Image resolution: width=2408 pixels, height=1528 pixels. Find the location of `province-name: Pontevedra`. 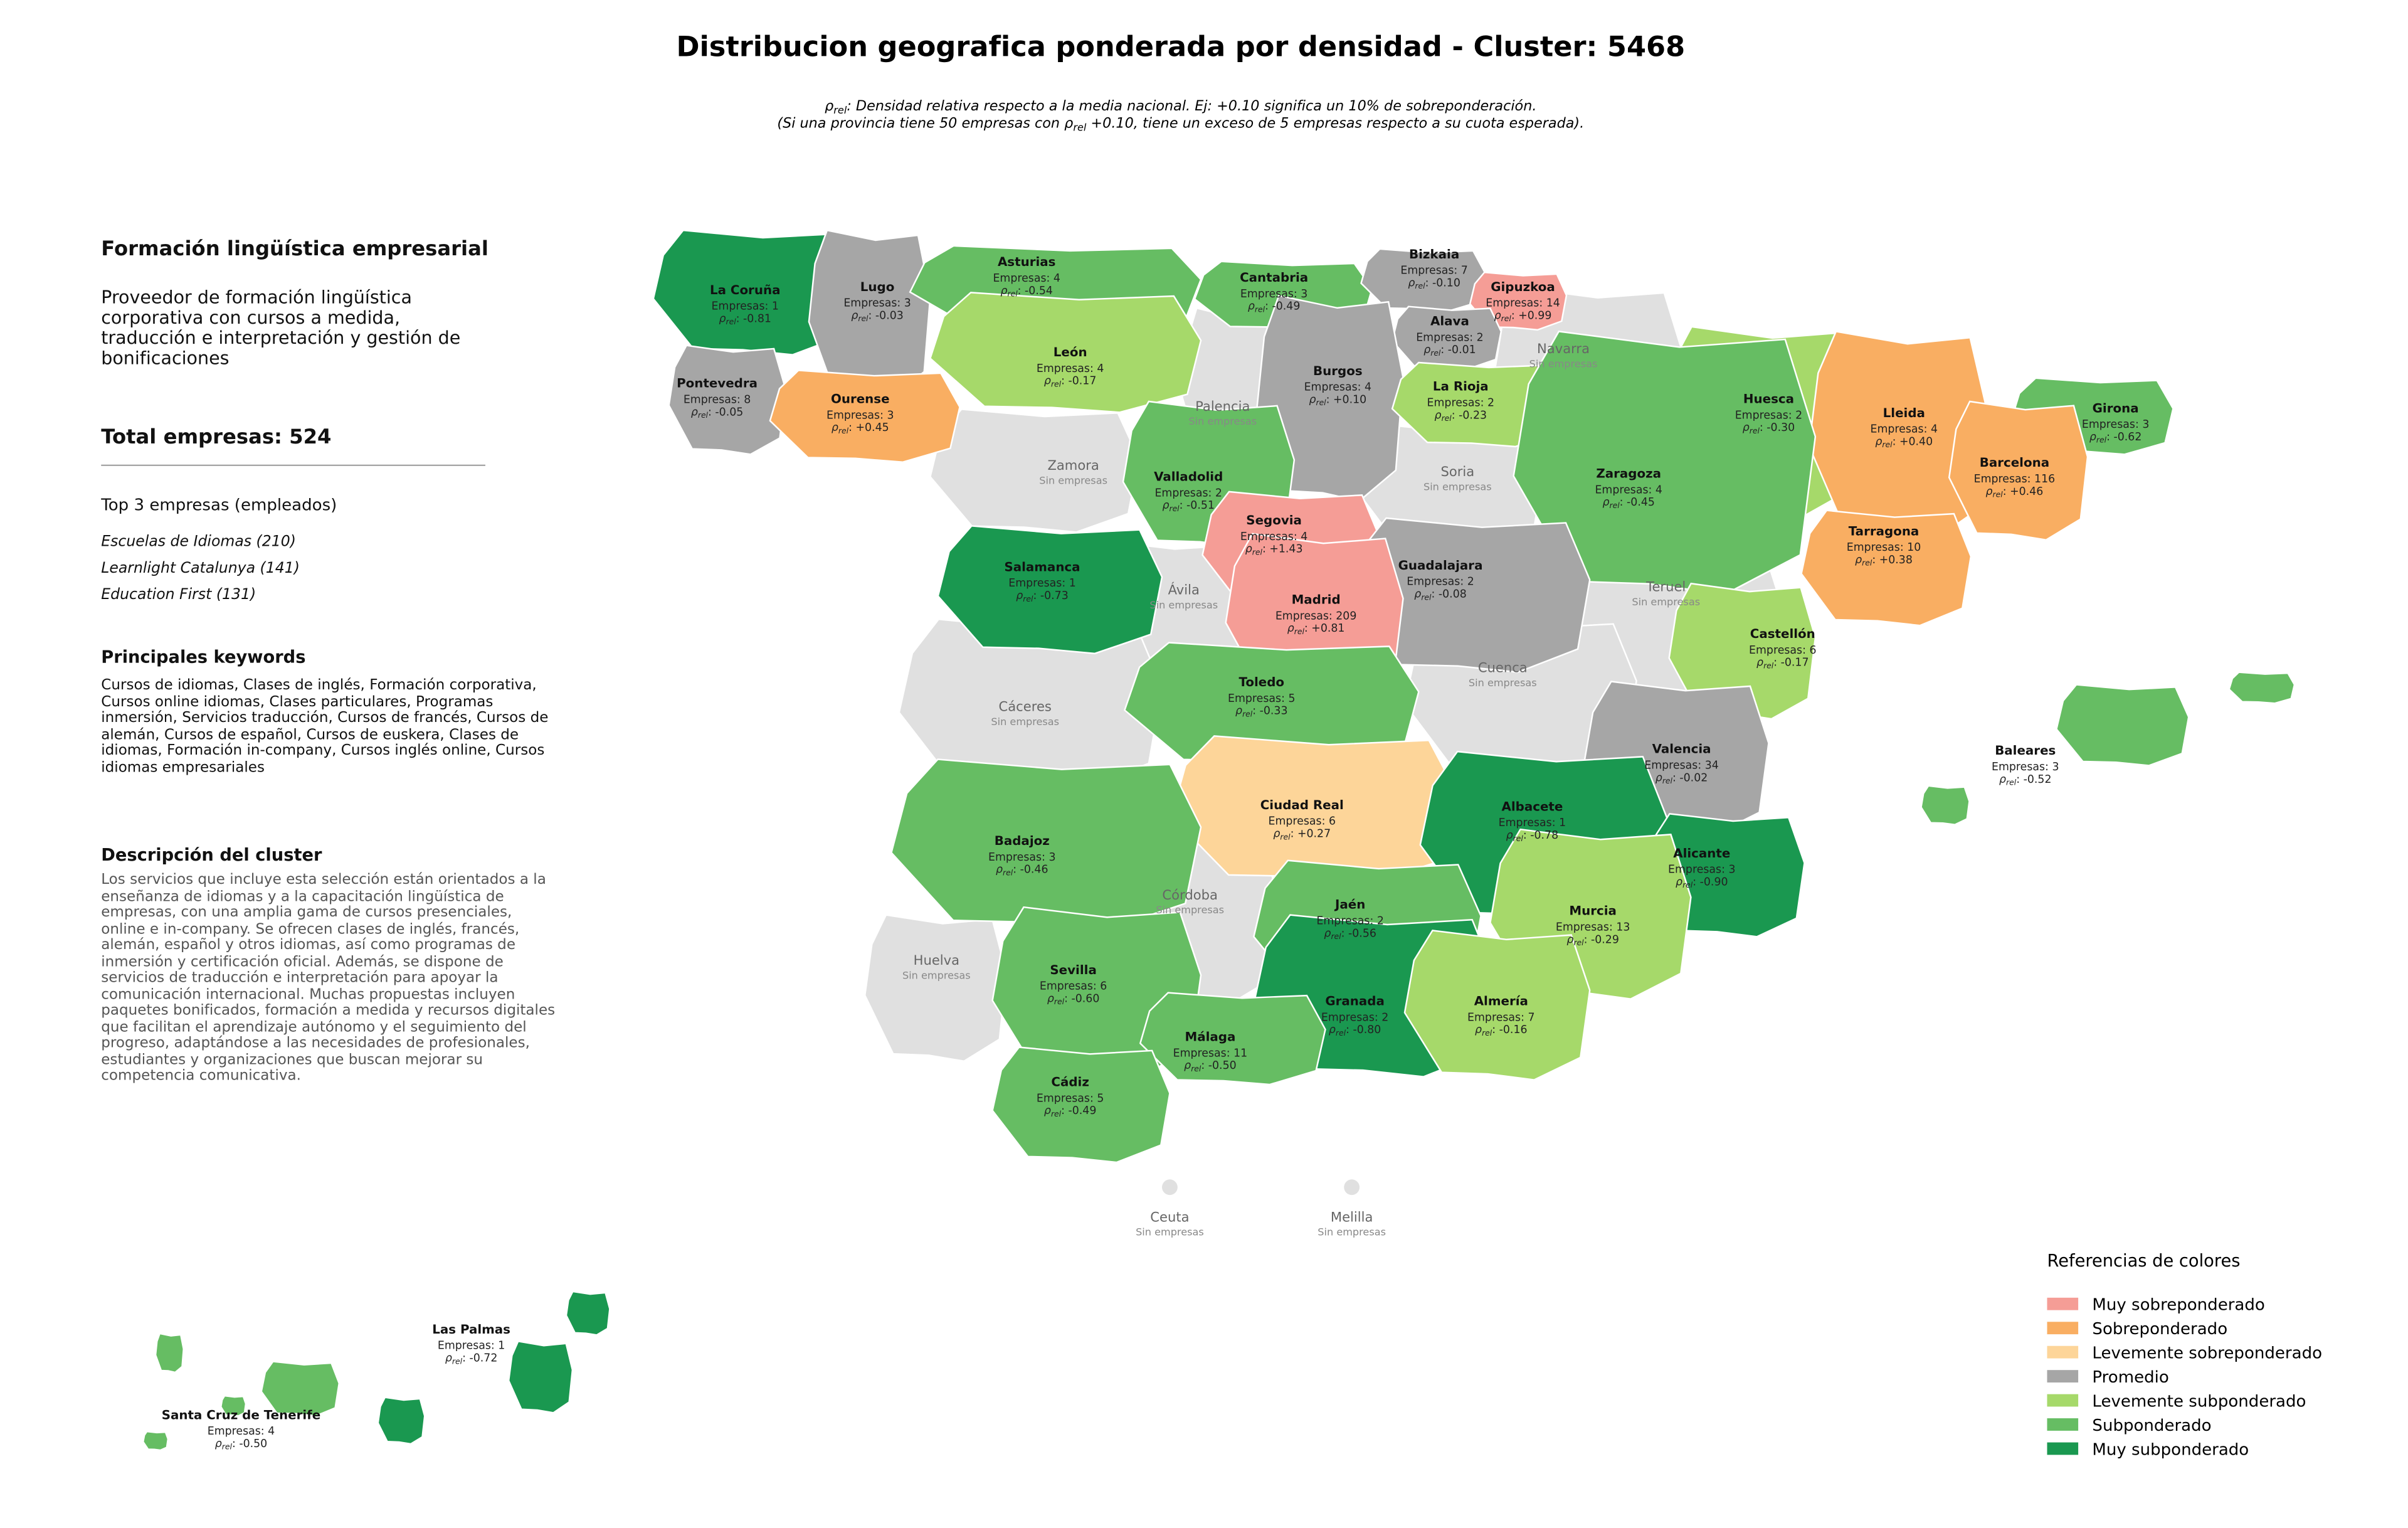

province-name: Pontevedra is located at coordinates (717, 384).